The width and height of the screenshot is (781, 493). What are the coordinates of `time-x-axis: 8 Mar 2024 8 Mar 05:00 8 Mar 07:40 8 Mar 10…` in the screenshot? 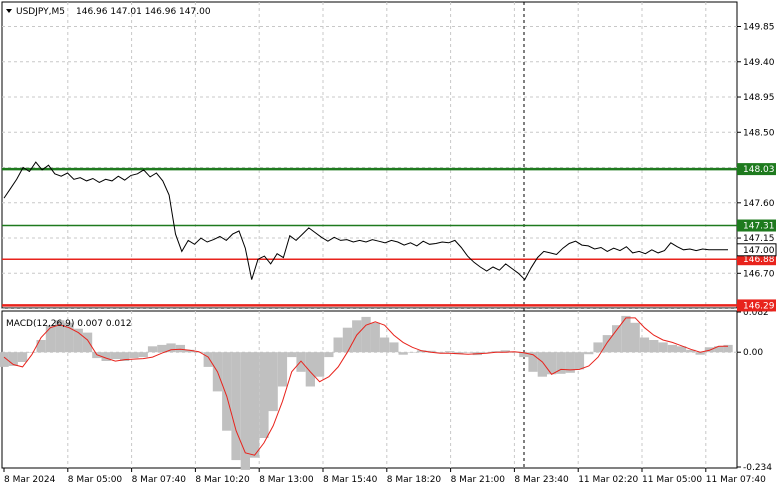 It's located at (384, 476).